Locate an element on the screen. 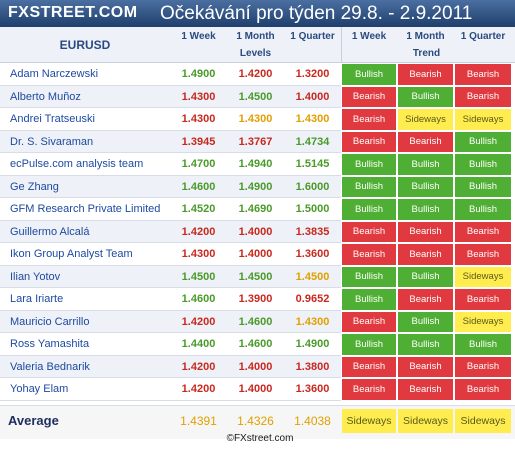 This screenshot has height=453, width=515. level-value: 1.3767 is located at coordinates (255, 141).